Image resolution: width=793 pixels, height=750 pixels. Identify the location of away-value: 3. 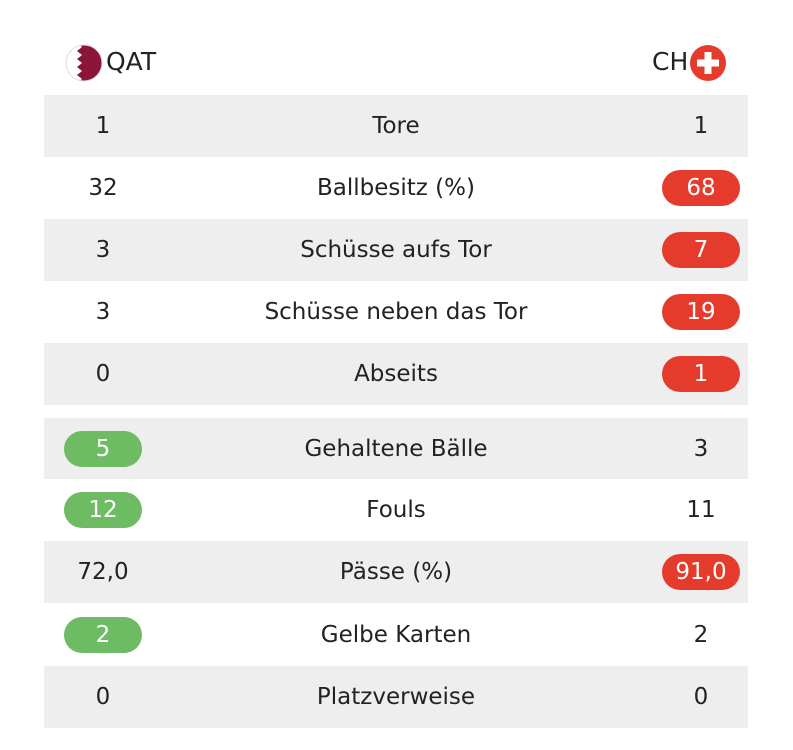
(701, 449).